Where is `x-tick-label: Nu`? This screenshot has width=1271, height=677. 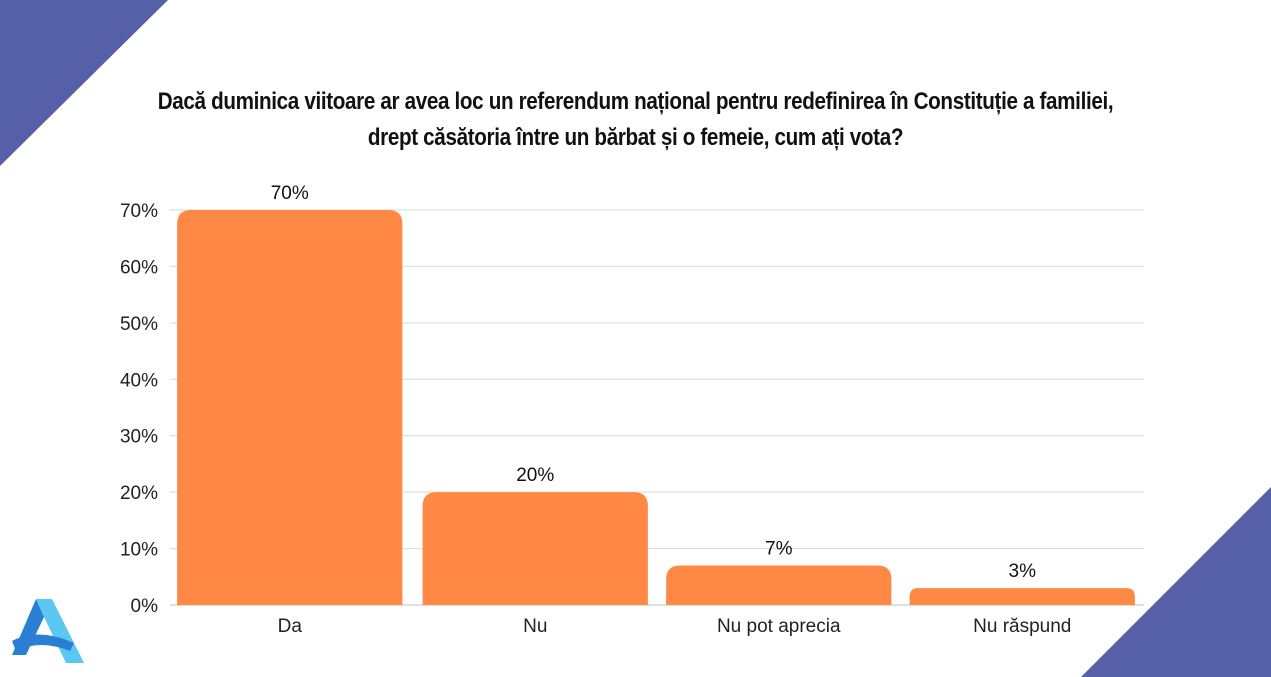 x-tick-label: Nu is located at coordinates (535, 626).